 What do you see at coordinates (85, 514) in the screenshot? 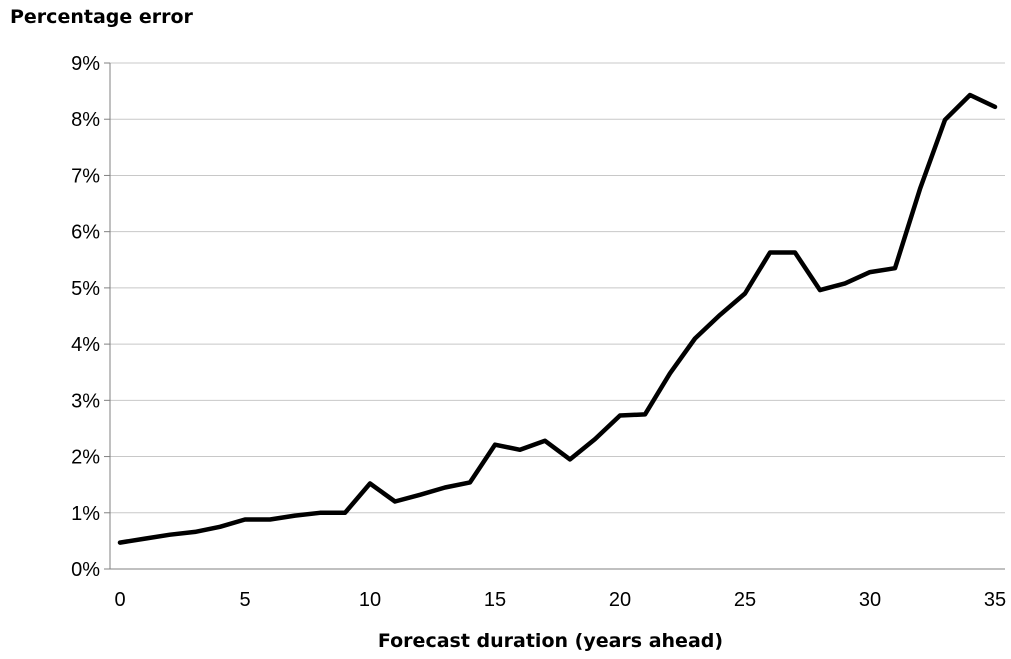
I see `y-tick-label: 1%` at bounding box center [85, 514].